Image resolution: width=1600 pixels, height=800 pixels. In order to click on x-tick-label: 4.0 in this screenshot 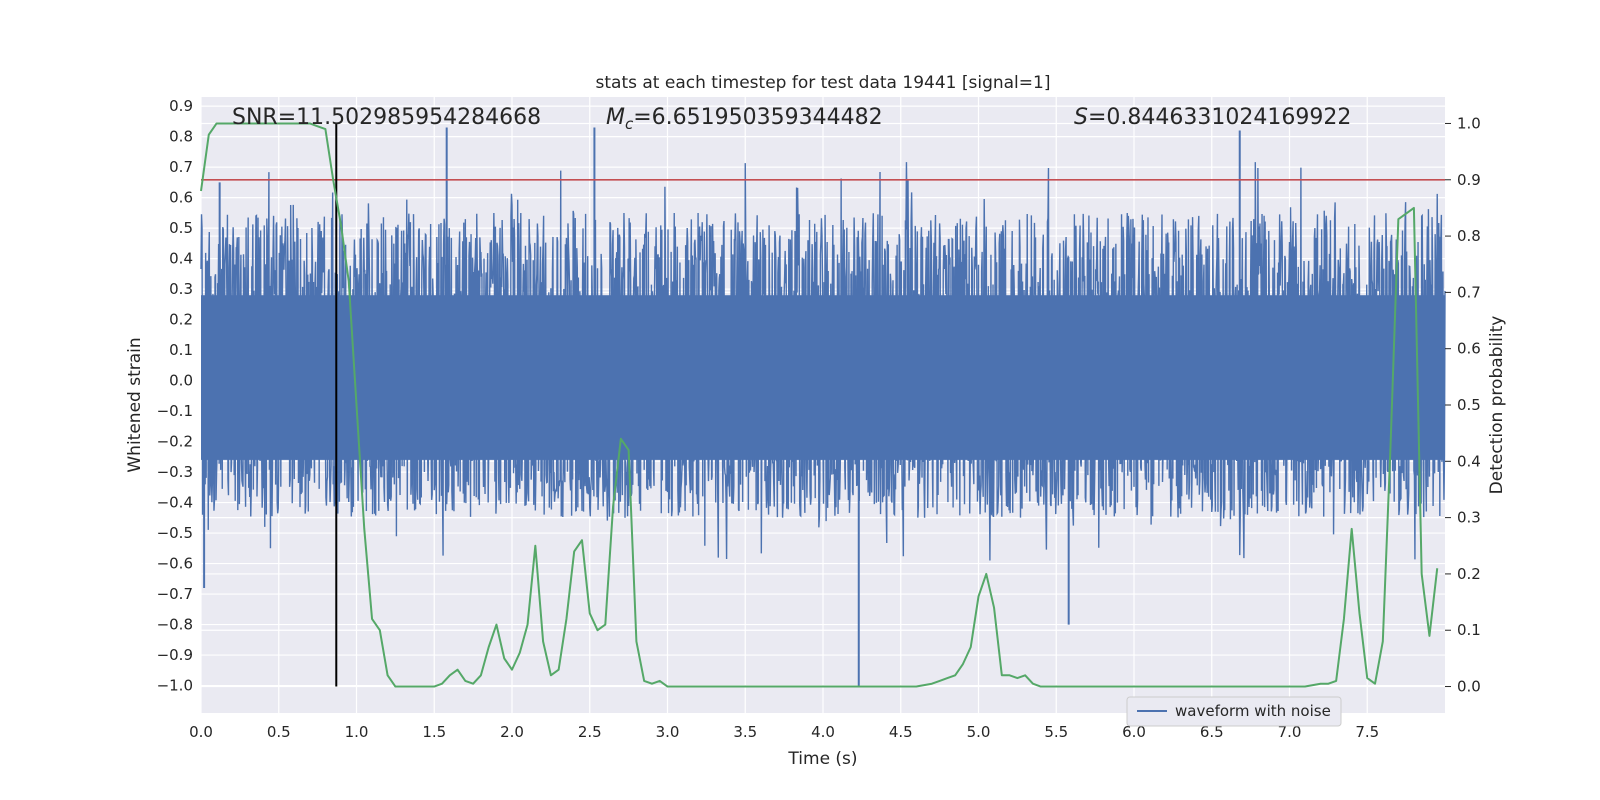, I will do `click(823, 732)`.